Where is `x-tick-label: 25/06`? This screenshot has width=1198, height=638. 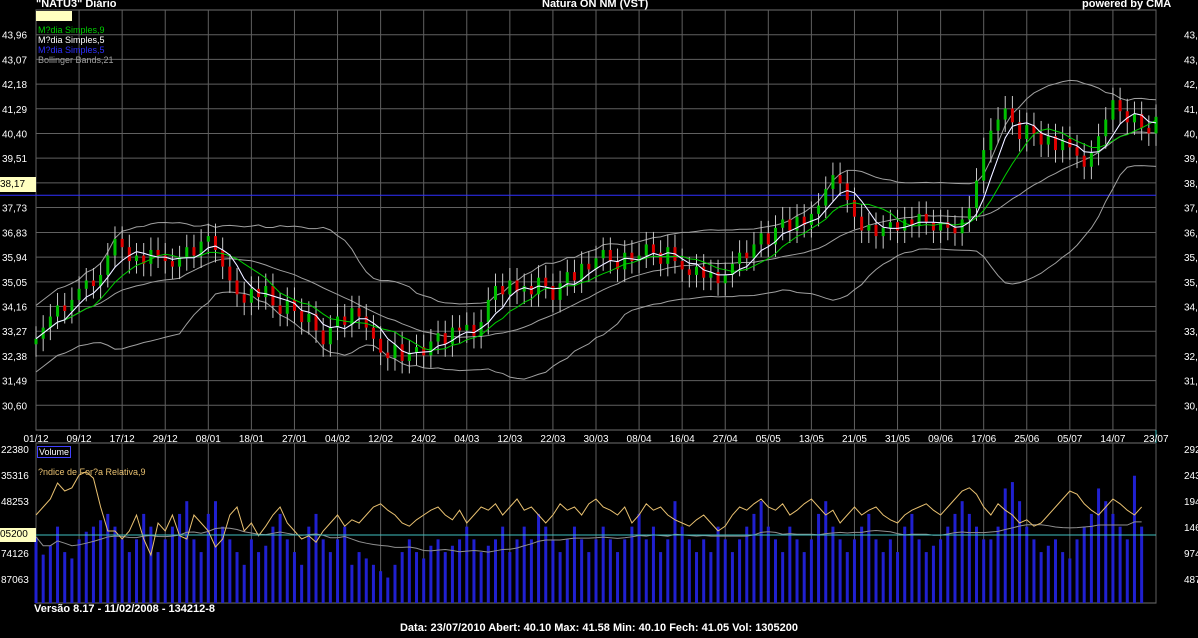
x-tick-label: 25/06 is located at coordinates (1026, 439).